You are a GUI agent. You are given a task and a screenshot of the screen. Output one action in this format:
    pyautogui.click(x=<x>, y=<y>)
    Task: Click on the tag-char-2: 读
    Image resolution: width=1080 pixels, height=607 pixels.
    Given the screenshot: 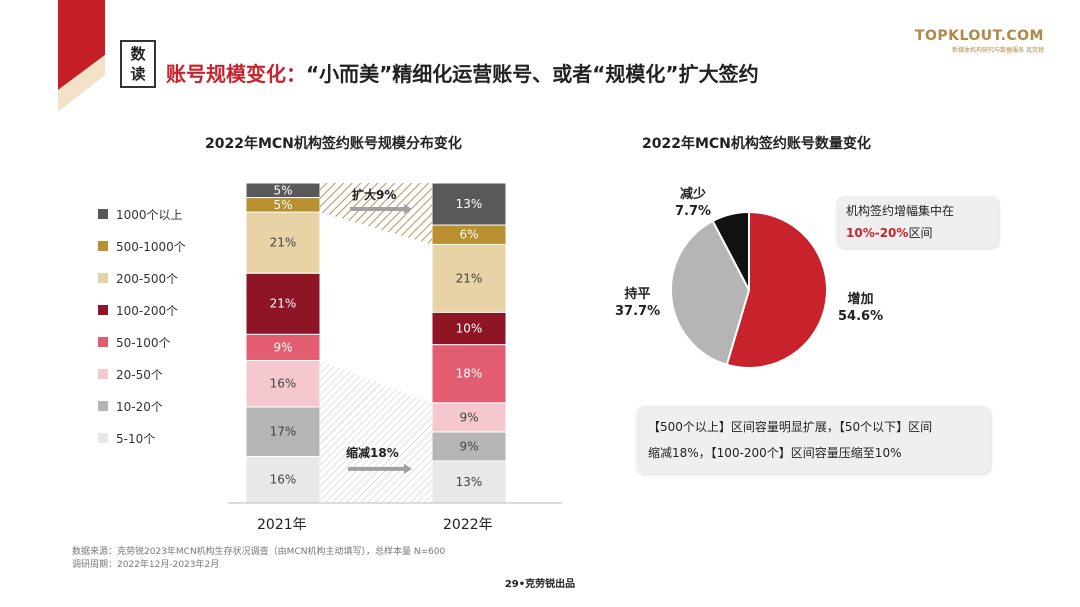 What is the action you would take?
    pyautogui.click(x=138, y=74)
    